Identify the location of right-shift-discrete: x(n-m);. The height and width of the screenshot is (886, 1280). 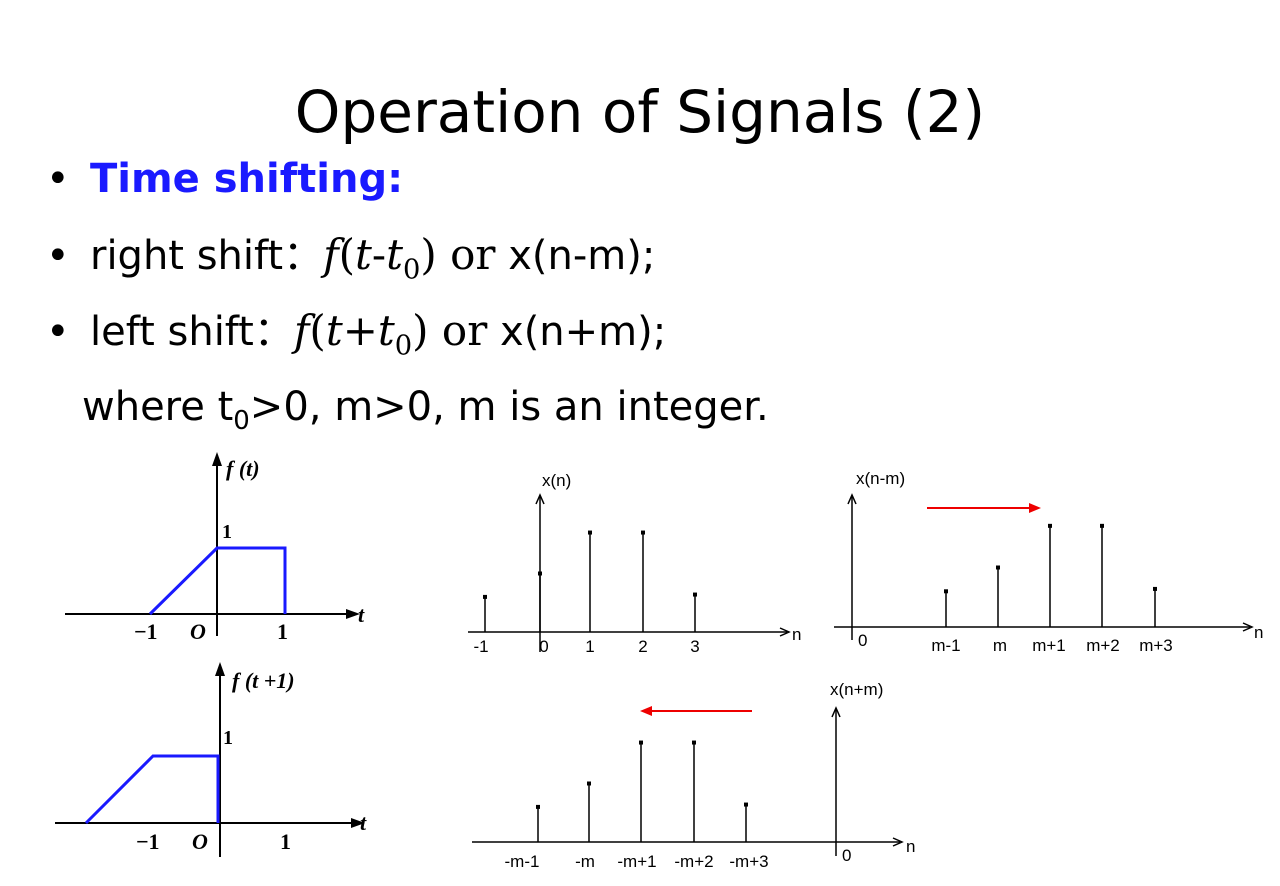
(582, 256).